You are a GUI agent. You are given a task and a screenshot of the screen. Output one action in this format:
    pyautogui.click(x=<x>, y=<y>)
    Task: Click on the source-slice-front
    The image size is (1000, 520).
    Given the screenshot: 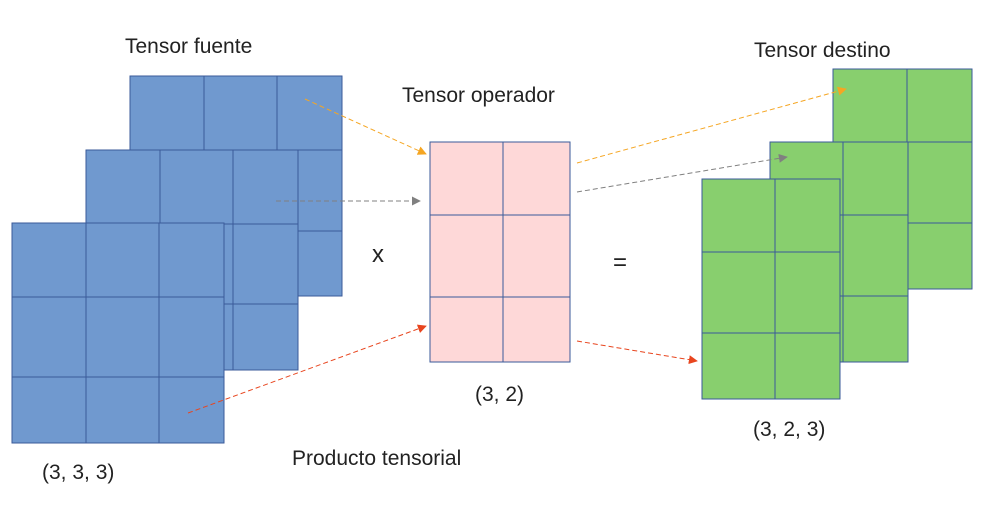 What is the action you would take?
    pyautogui.click(x=118, y=333)
    